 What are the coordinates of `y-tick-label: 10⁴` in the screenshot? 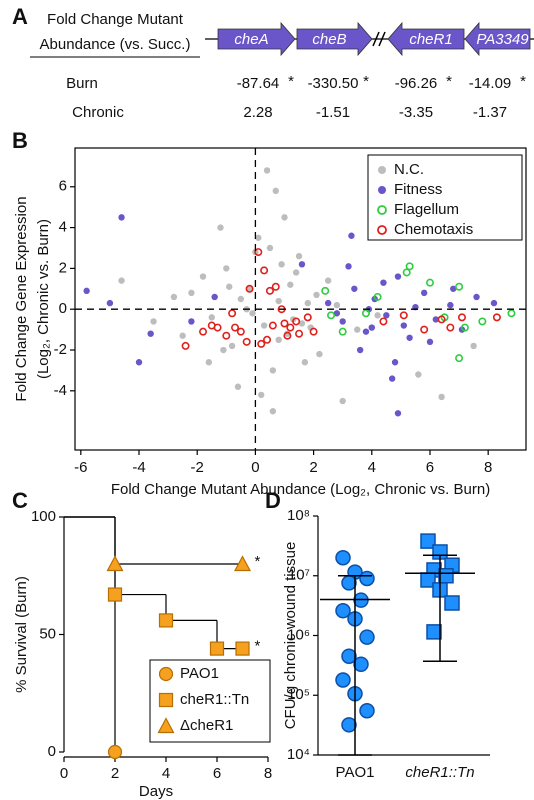 It's located at (298, 754).